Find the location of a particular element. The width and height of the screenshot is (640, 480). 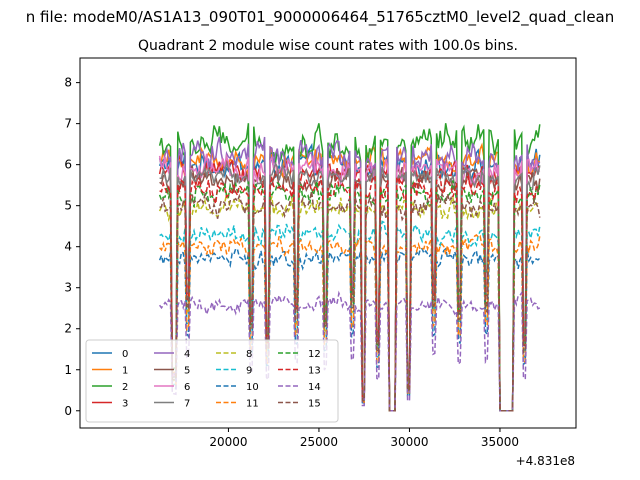

legend-label: 11 is located at coordinates (252, 404).